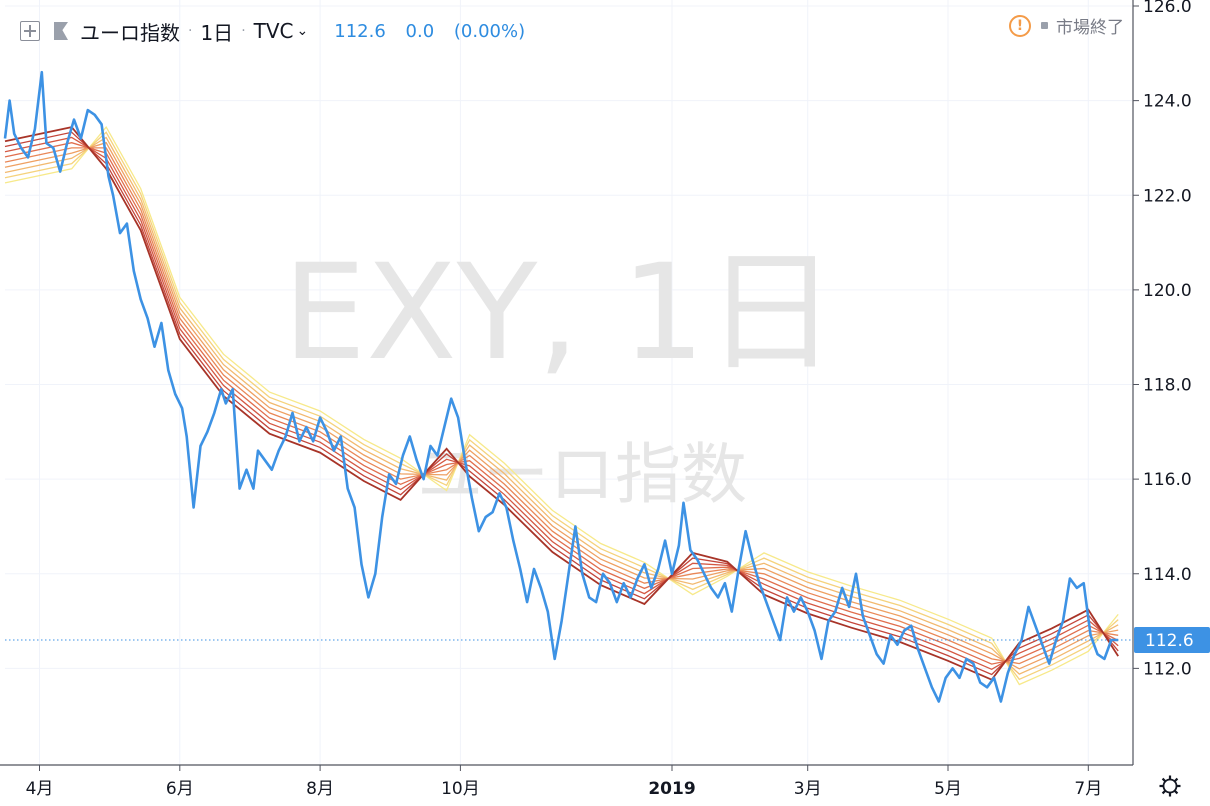 This screenshot has width=1210, height=806. What do you see at coordinates (1088, 789) in the screenshot?
I see `x-tick-label: 7月` at bounding box center [1088, 789].